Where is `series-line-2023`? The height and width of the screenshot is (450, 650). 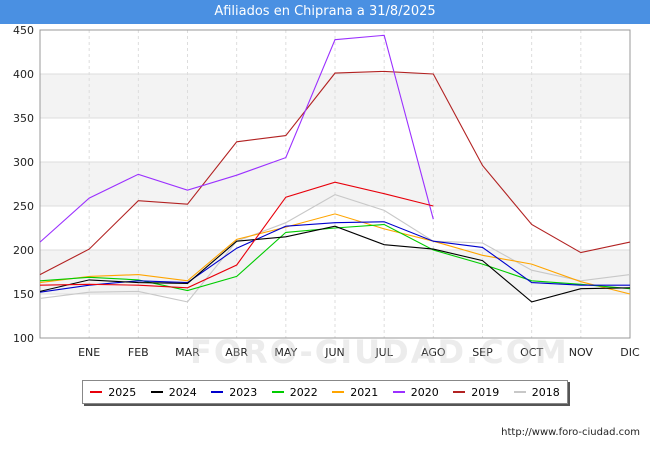 series-line-2023 is located at coordinates (334, 257).